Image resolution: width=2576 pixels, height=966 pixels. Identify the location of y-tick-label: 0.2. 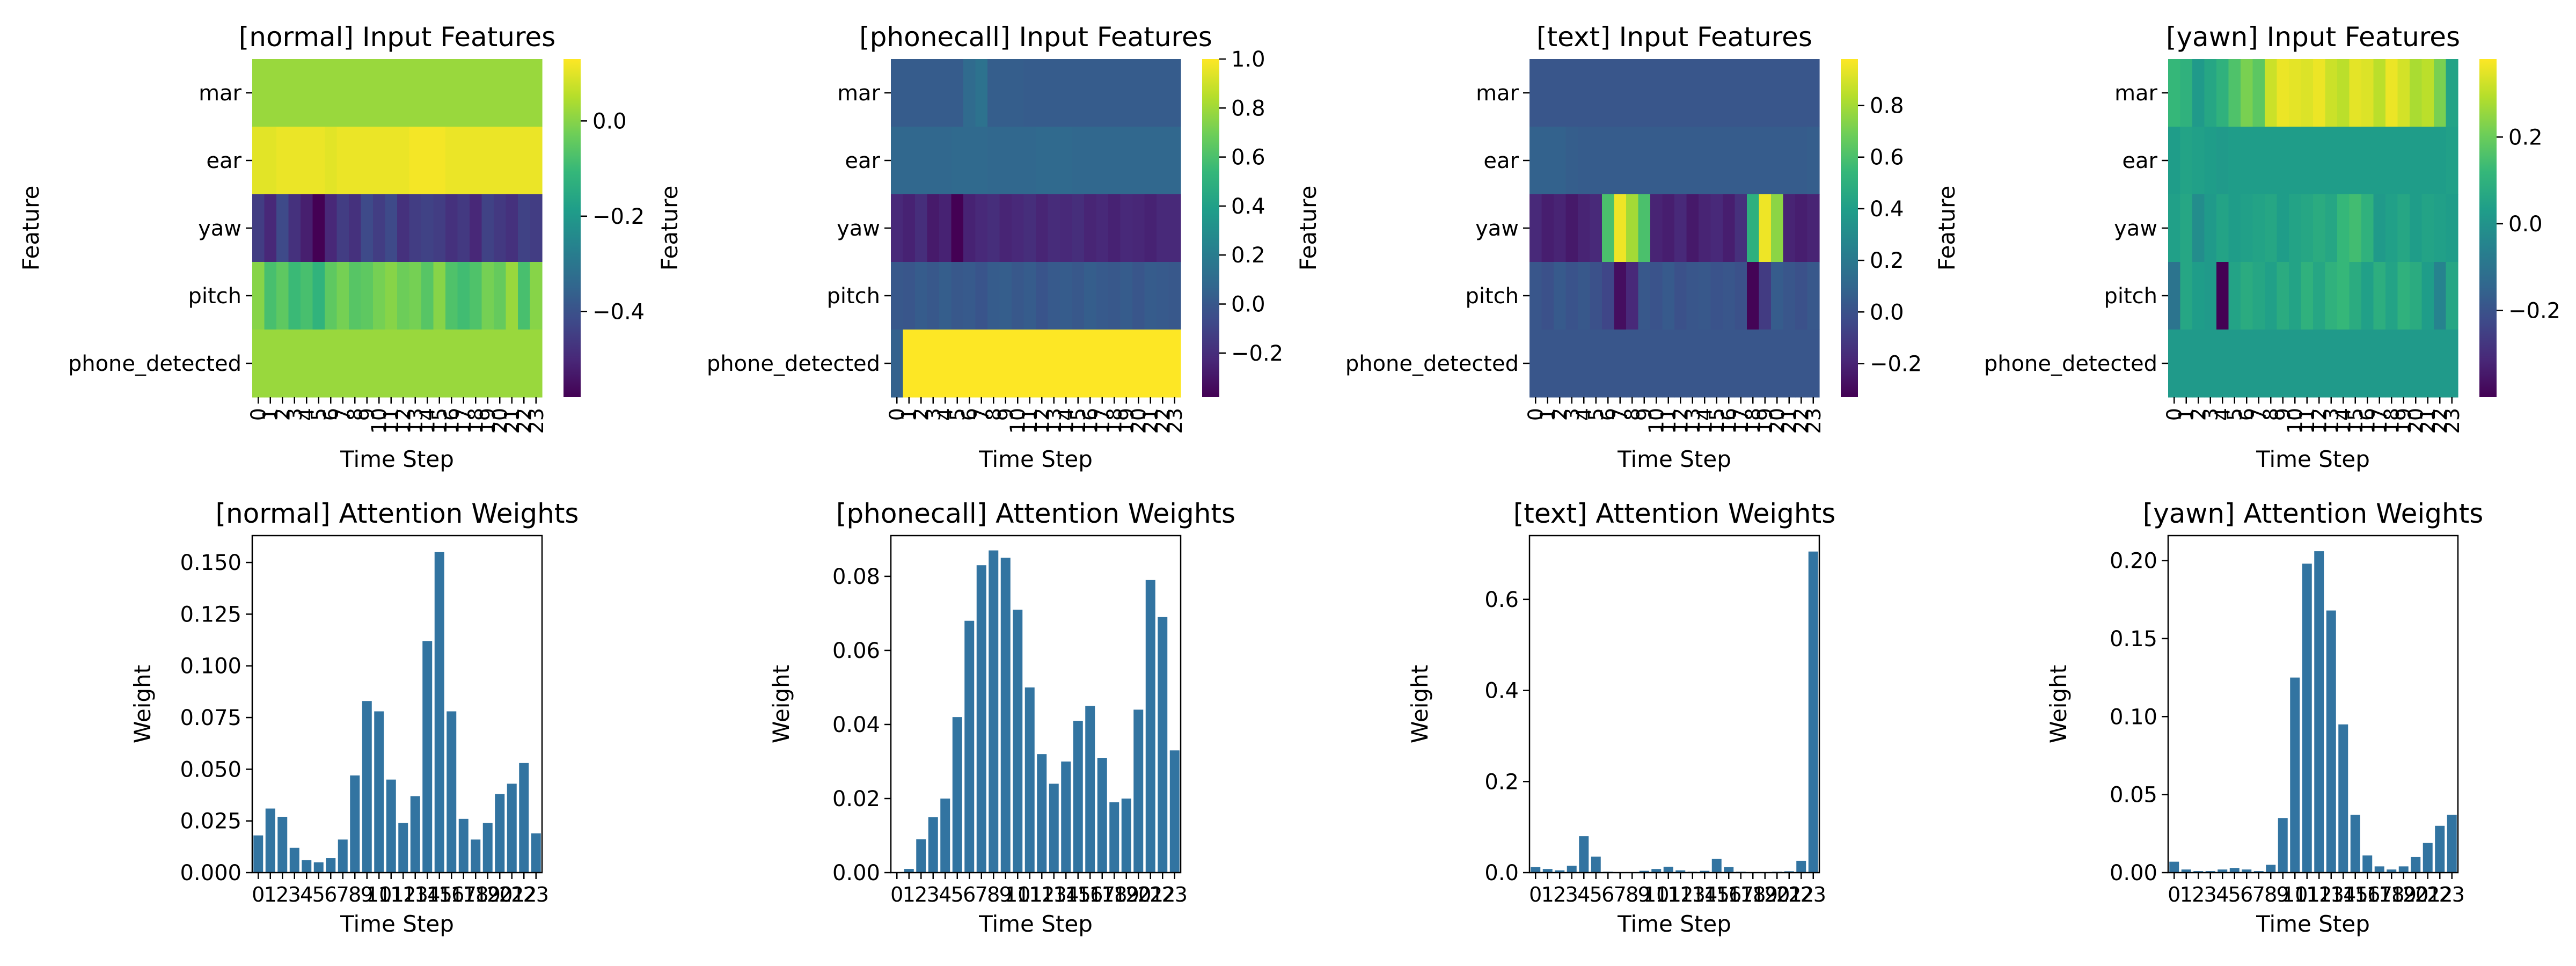
(1501, 782).